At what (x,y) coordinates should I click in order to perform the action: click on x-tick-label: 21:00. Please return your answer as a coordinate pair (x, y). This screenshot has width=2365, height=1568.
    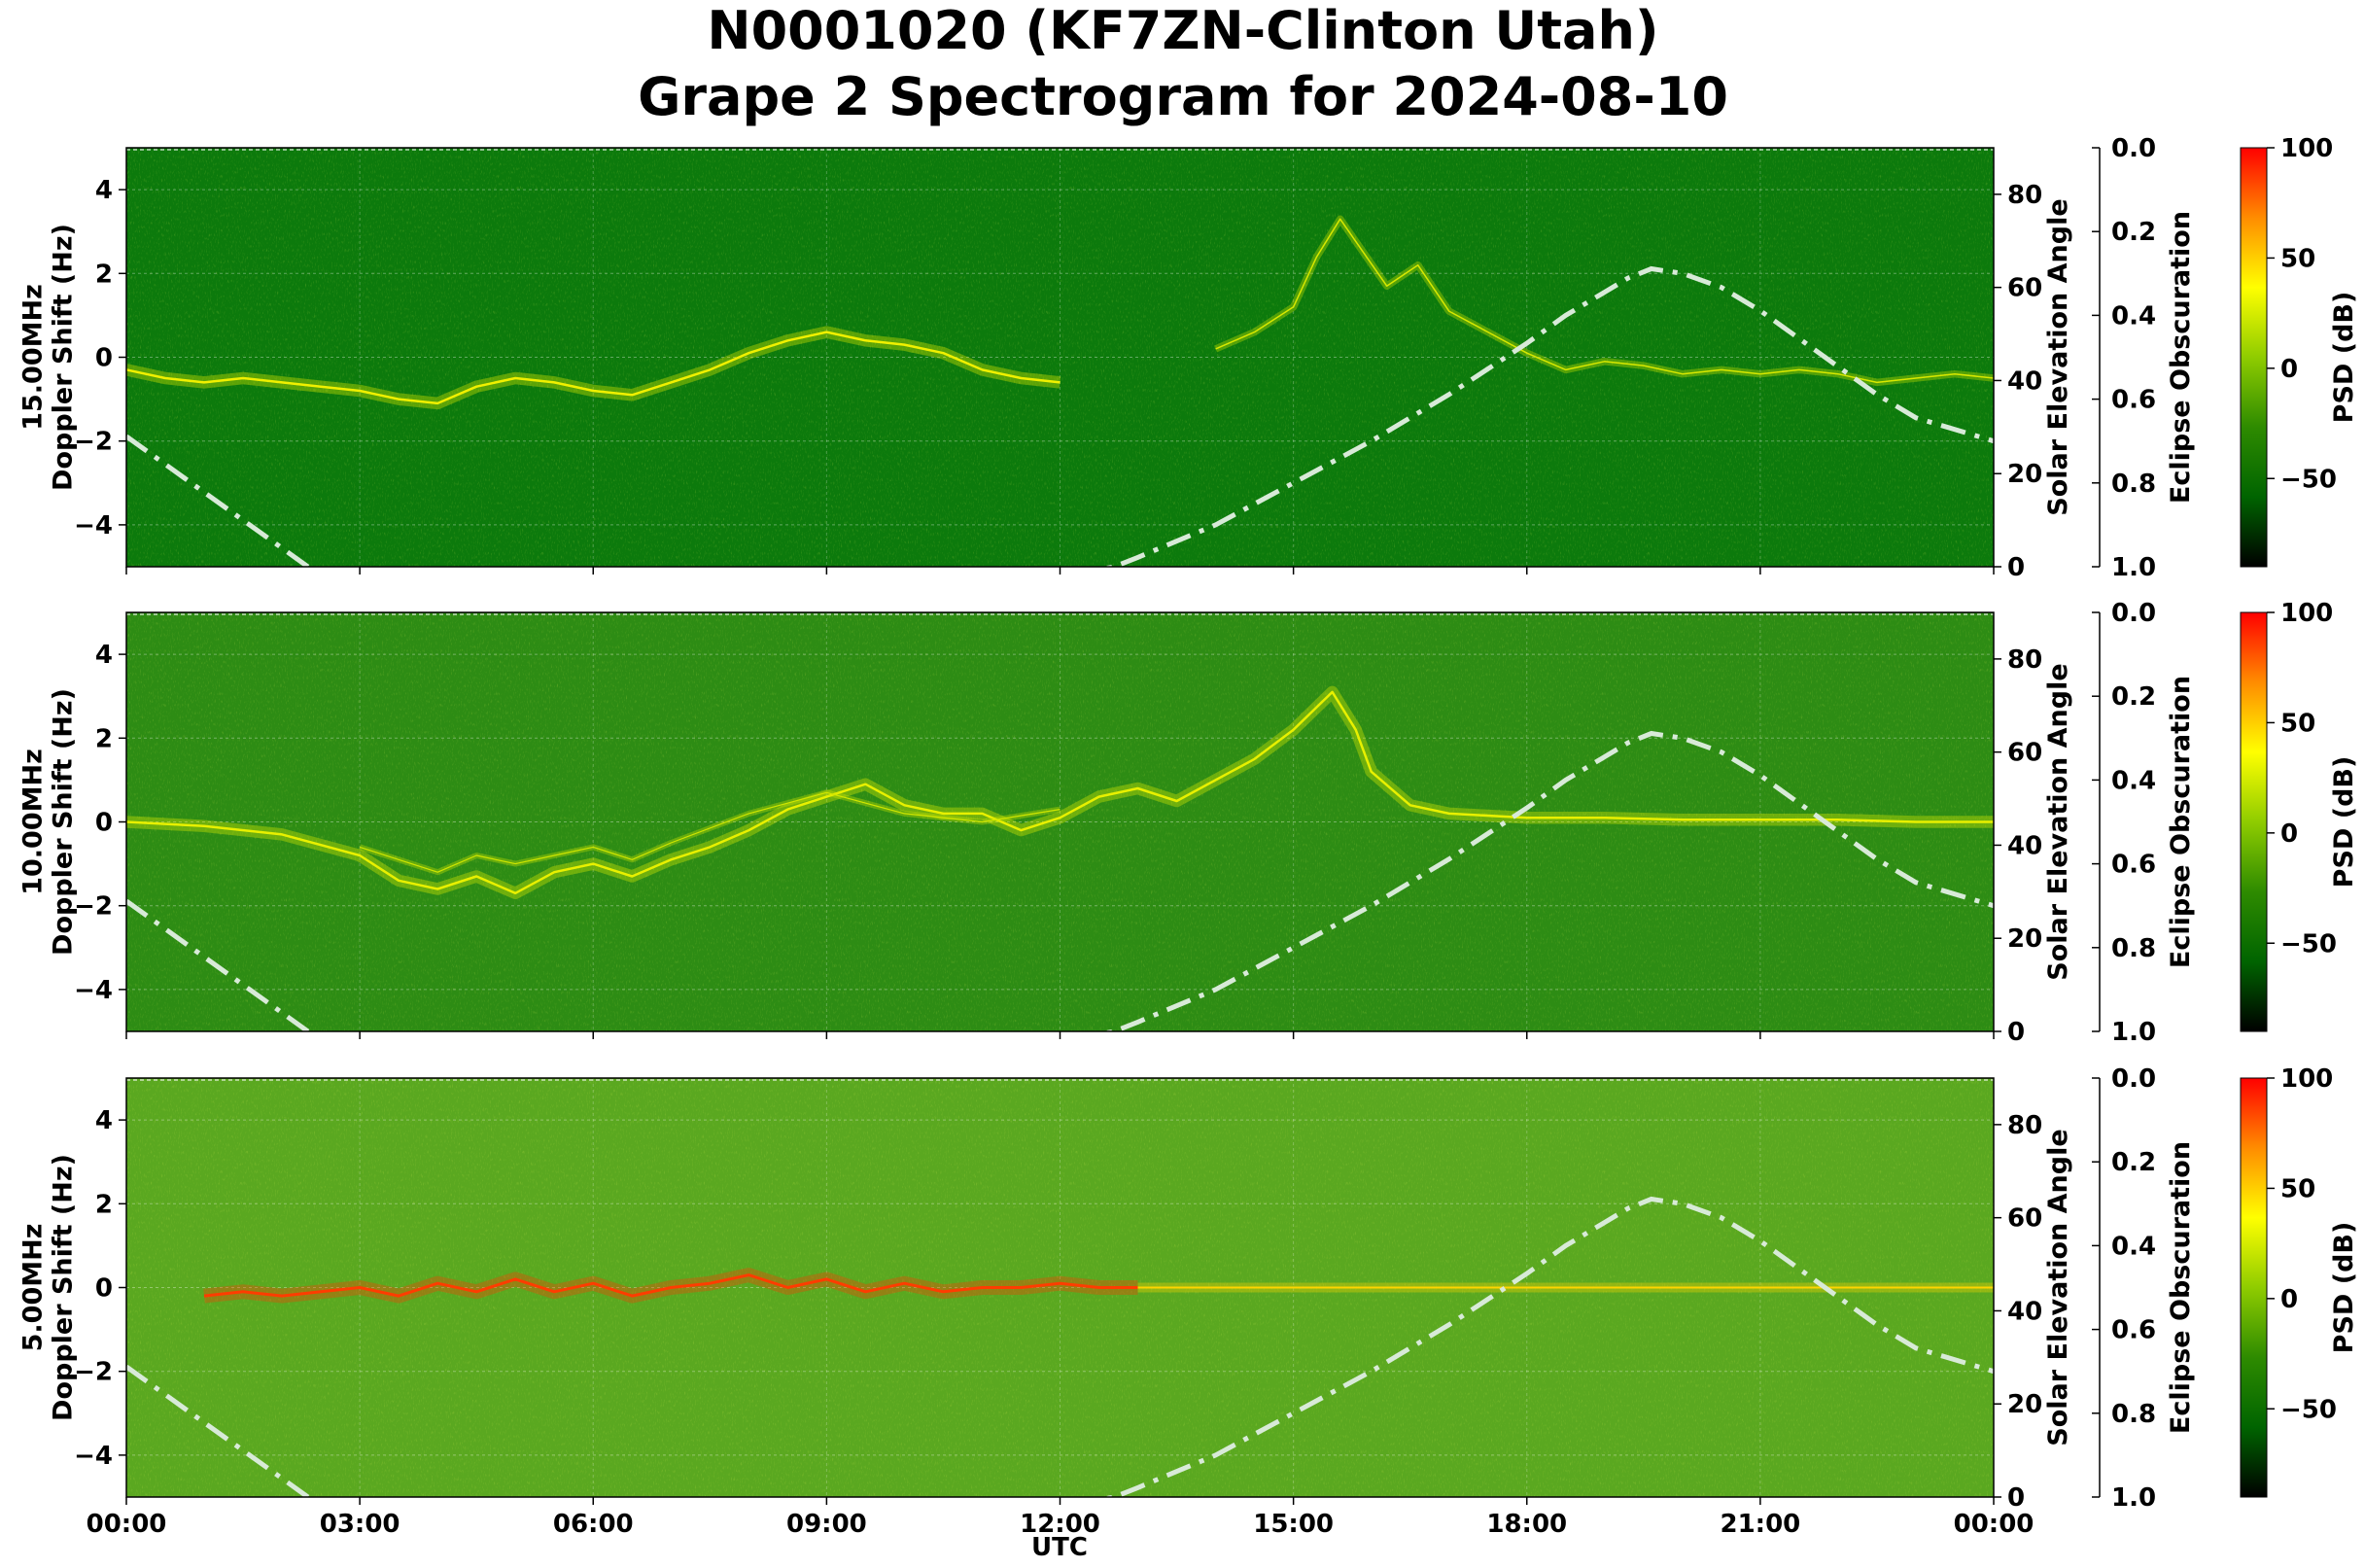
    Looking at the image, I should click on (1760, 1524).